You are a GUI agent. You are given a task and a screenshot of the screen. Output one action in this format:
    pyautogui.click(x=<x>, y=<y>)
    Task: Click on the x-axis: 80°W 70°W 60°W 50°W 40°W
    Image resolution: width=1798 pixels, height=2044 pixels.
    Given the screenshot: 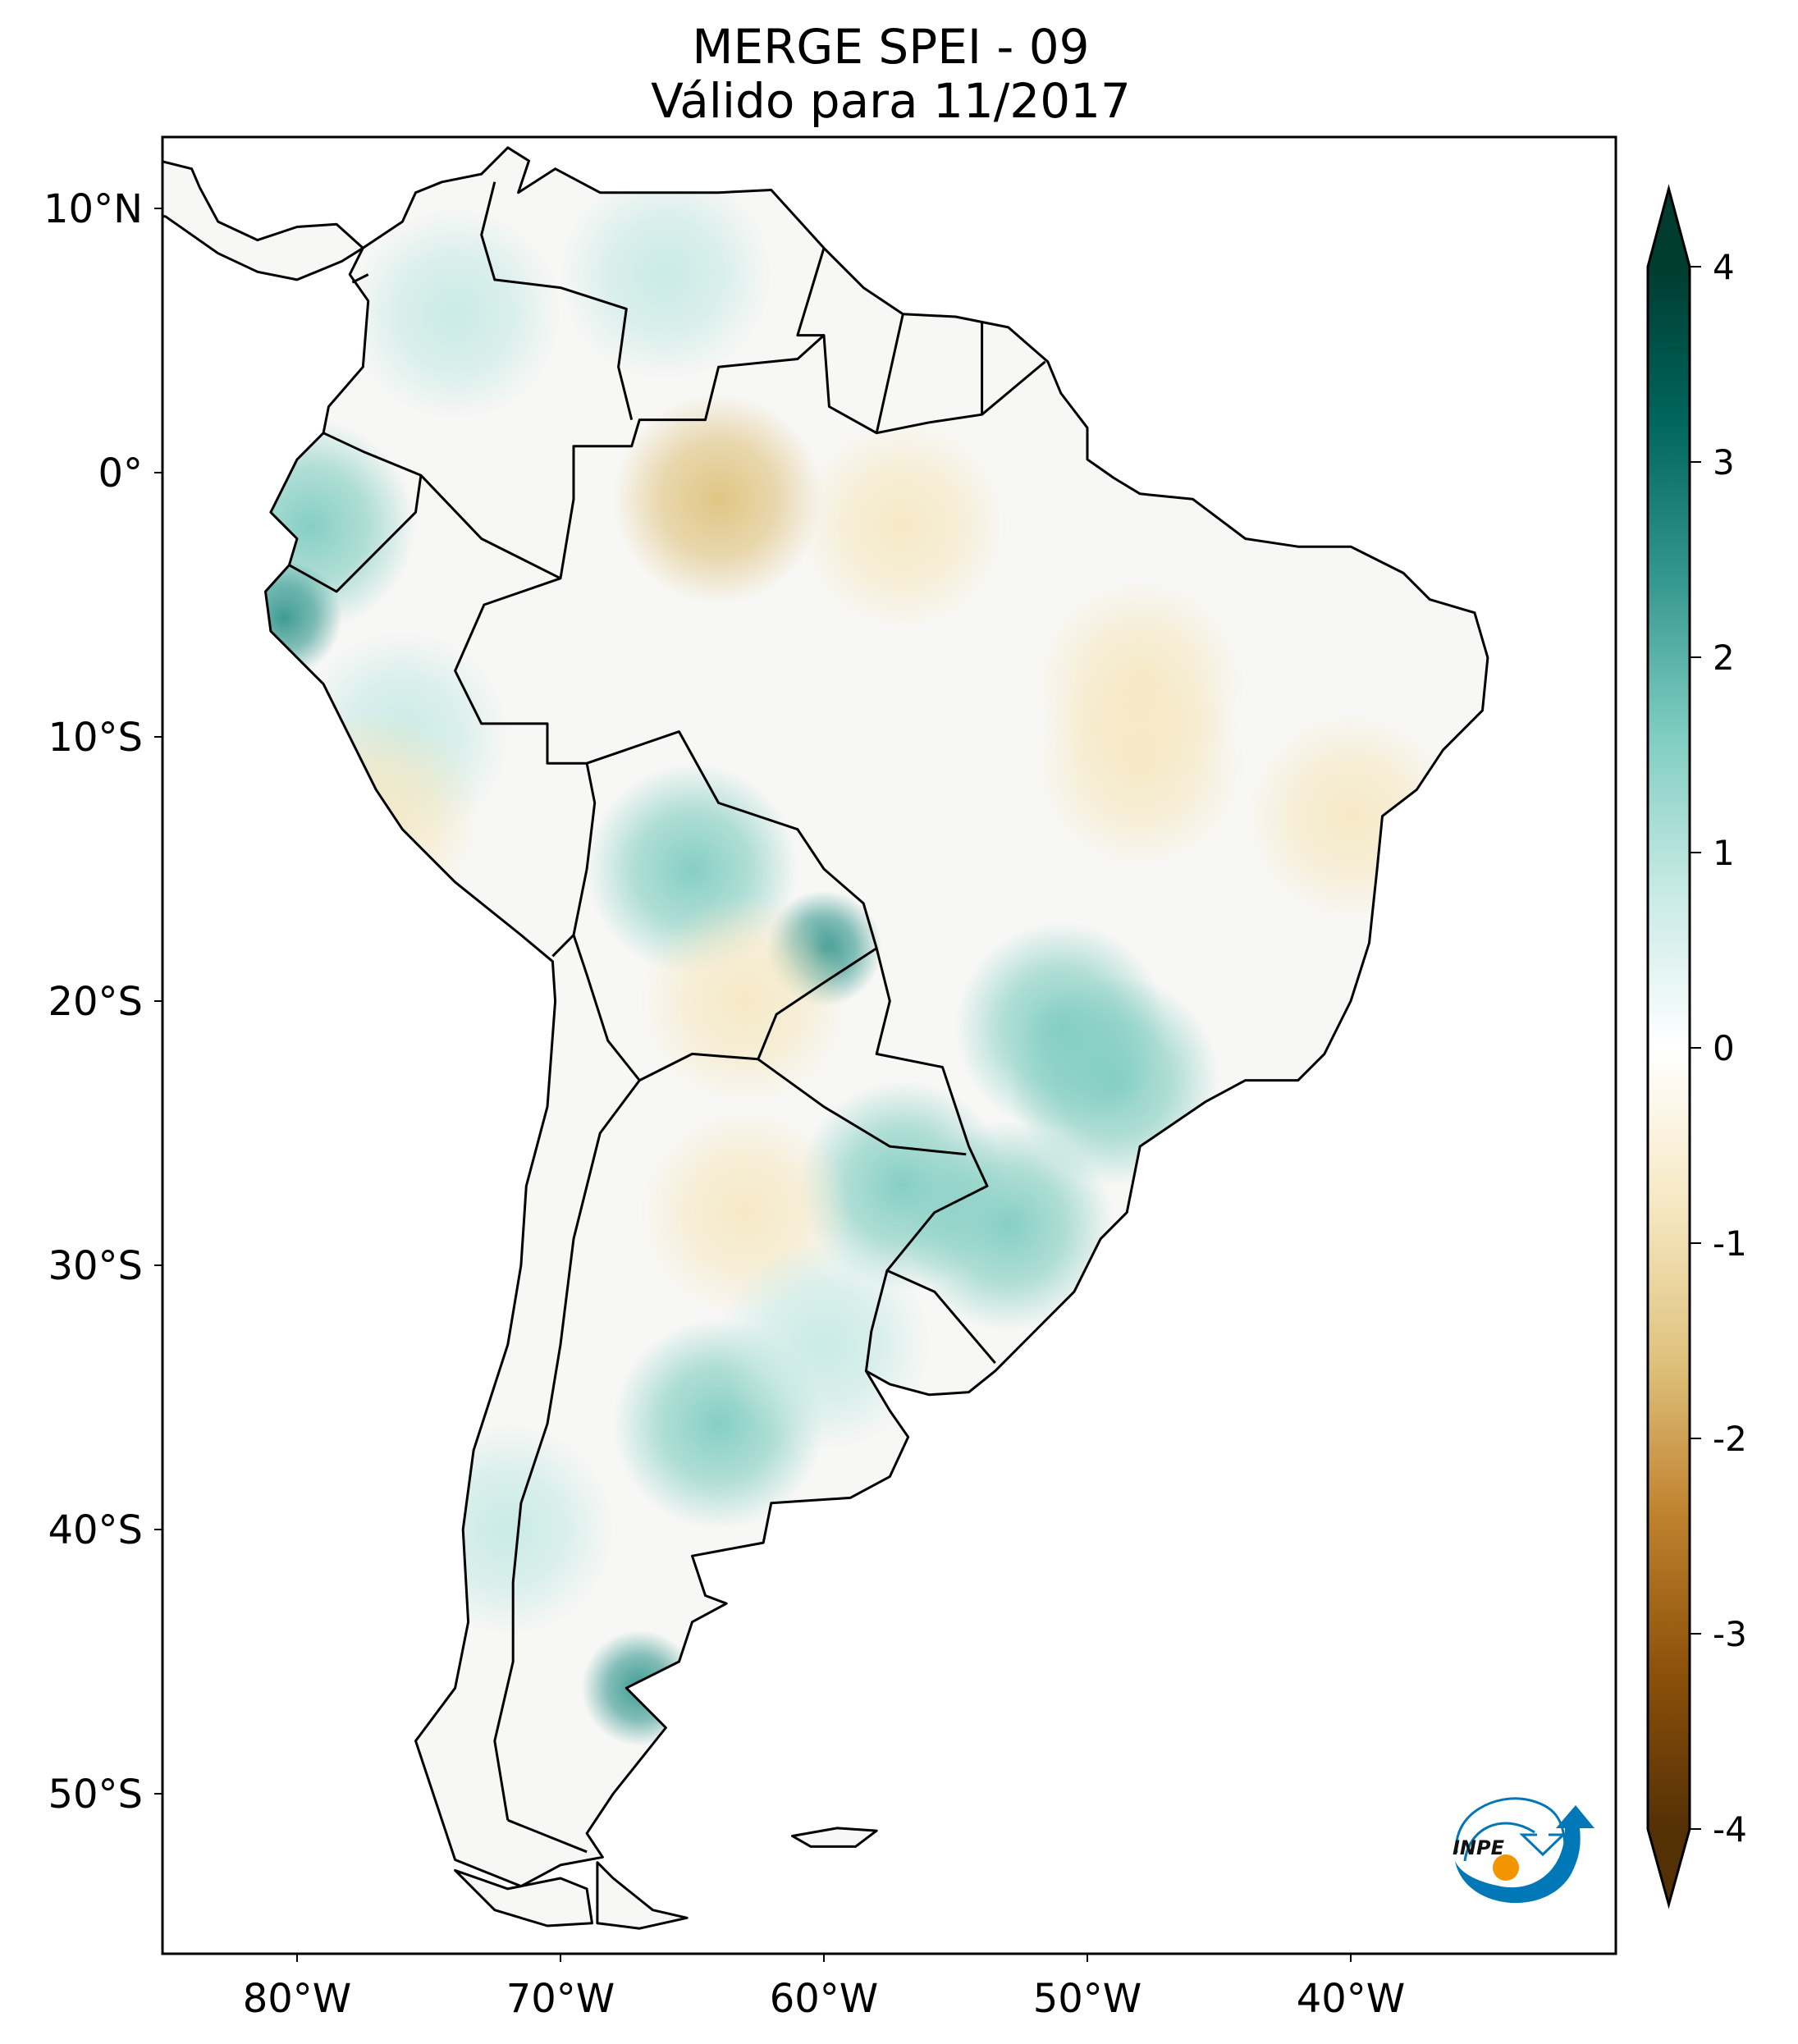 What is the action you would take?
    pyautogui.click(x=824, y=1988)
    